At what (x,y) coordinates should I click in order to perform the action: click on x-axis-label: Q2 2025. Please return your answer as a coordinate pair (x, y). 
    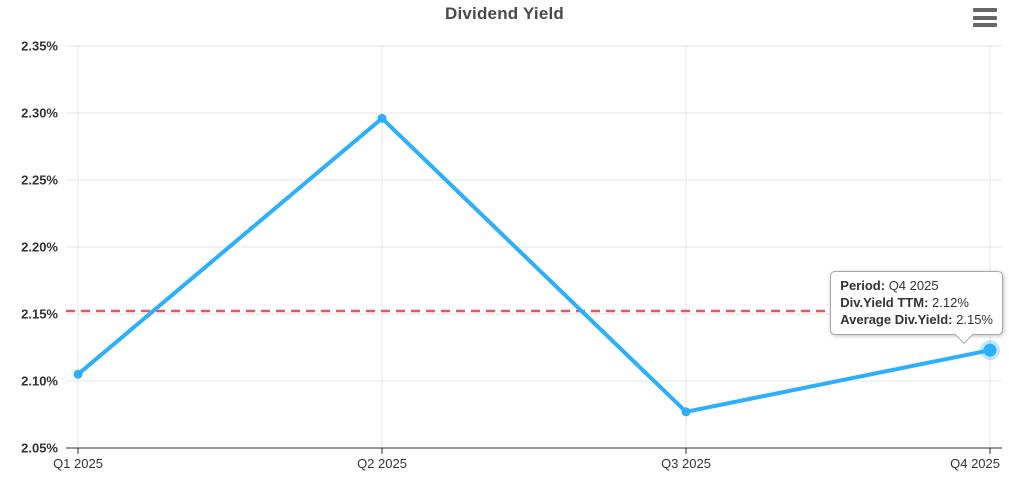
    Looking at the image, I should click on (382, 463).